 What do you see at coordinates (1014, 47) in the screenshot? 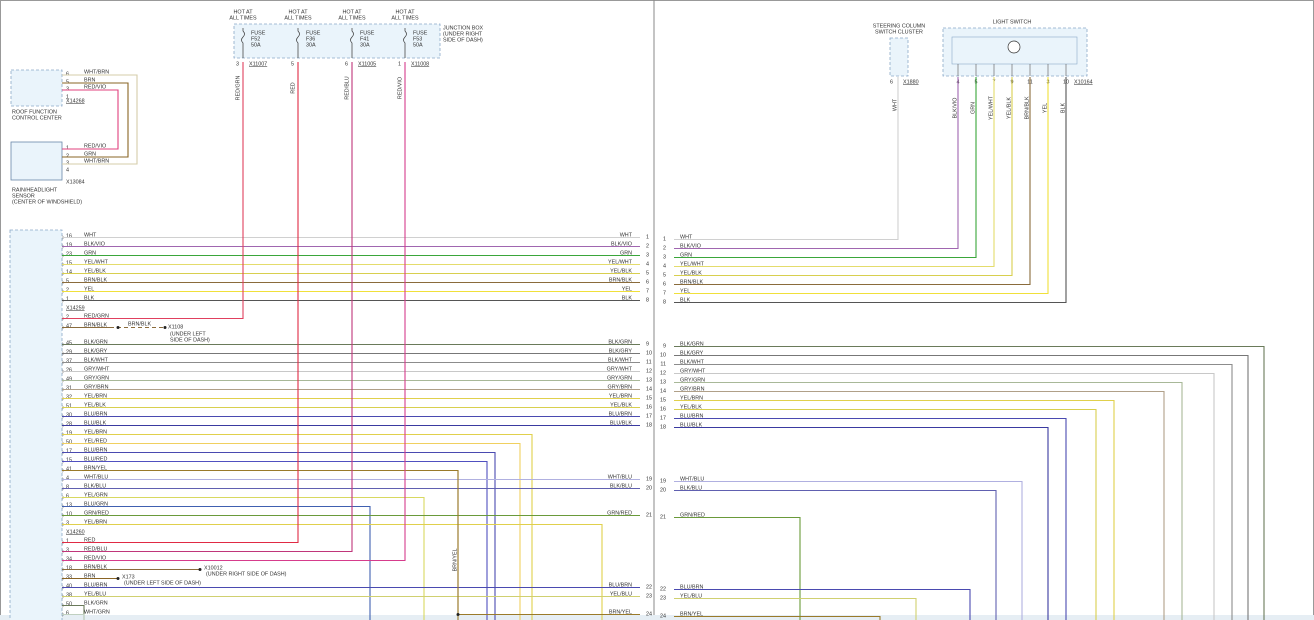
I see `switch-symbol` at bounding box center [1014, 47].